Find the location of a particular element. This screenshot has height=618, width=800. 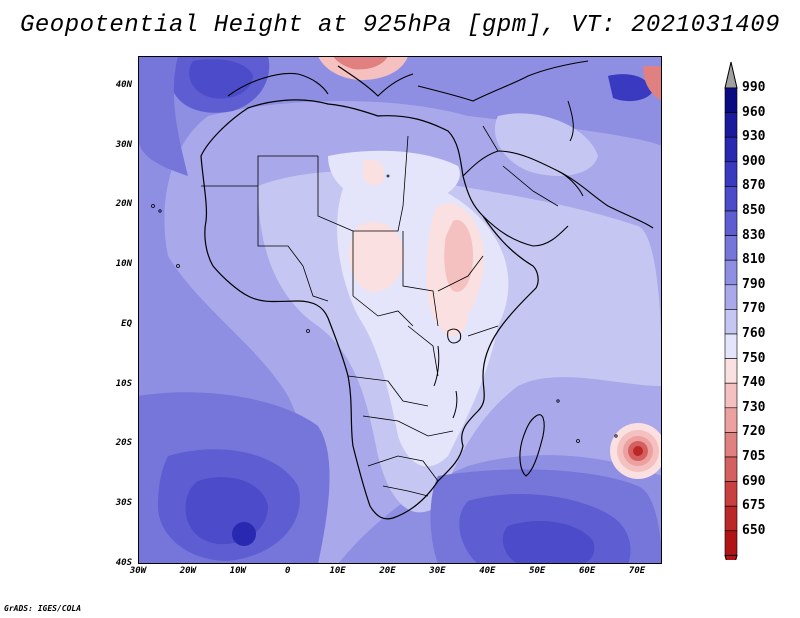

arabia-coastline is located at coordinates (558, 198).